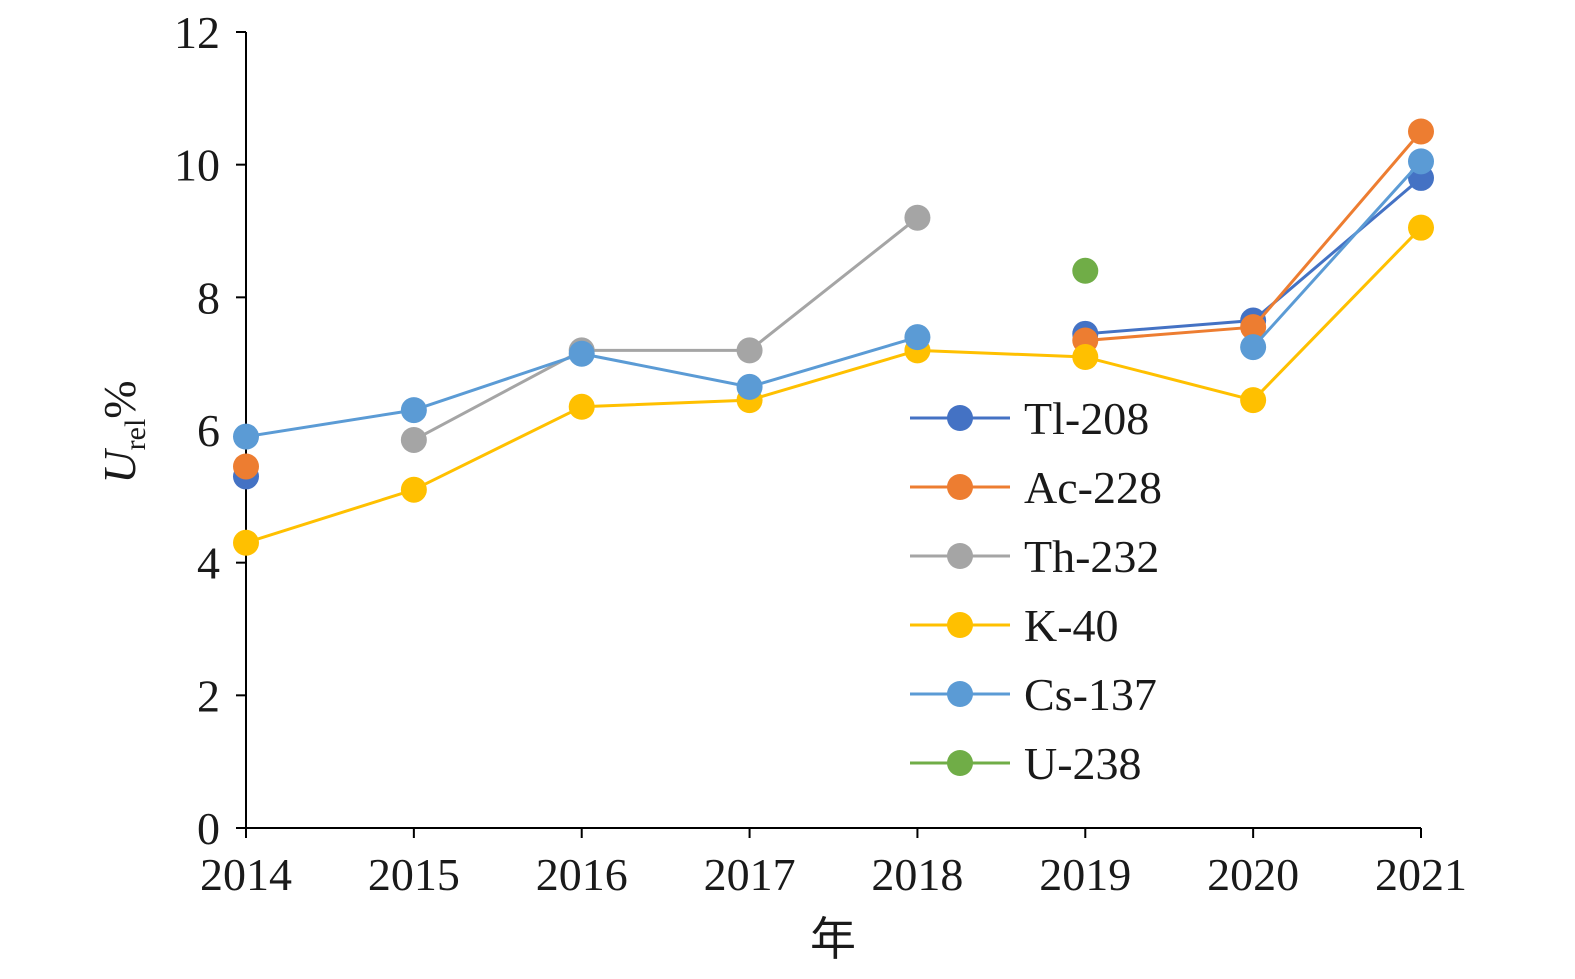 Image resolution: width=1575 pixels, height=979 pixels. I want to click on data-point-cs-137-2015, so click(413, 410).